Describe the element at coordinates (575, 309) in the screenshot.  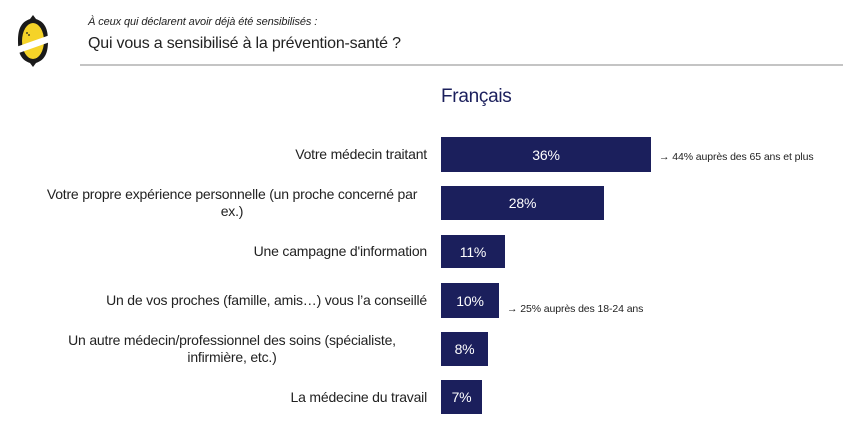
I see `subgroup-annotation: → 25% auprès des 18-24 ans` at that location.